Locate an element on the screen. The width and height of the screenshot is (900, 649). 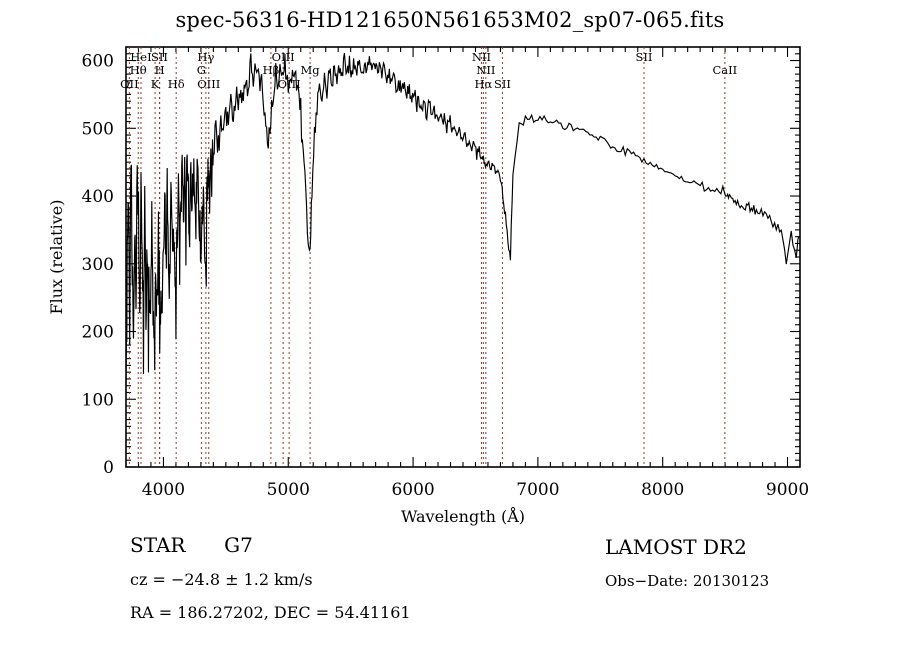
x-tick-label: 4000 is located at coordinates (163, 490).